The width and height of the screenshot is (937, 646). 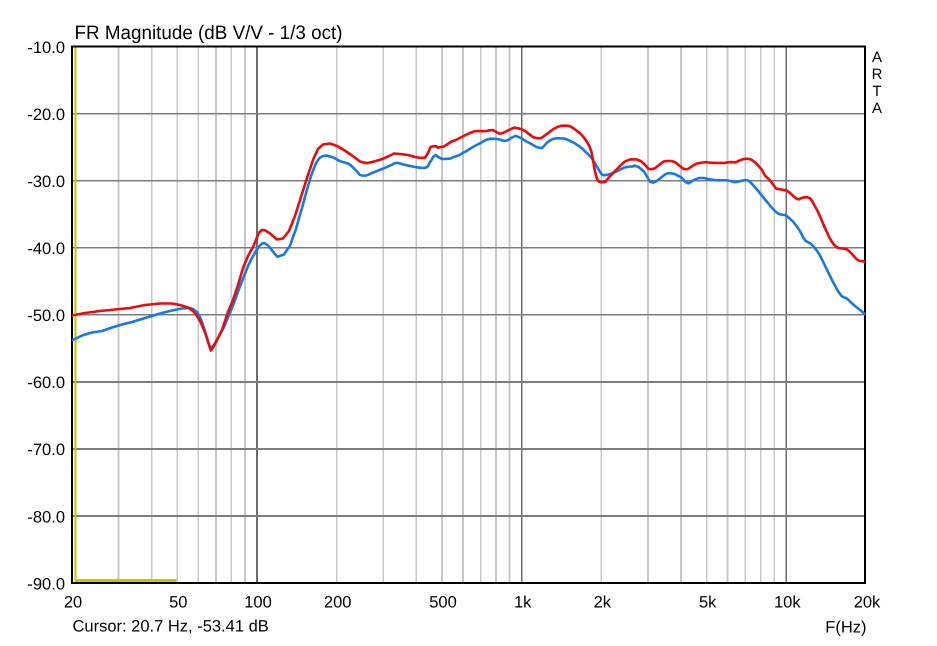 I want to click on svg-text:FR Magnitude (dB V/V - 1/3 oct: FR Magnitude (dB V/V - 1/3 oct), so click(x=209, y=33).